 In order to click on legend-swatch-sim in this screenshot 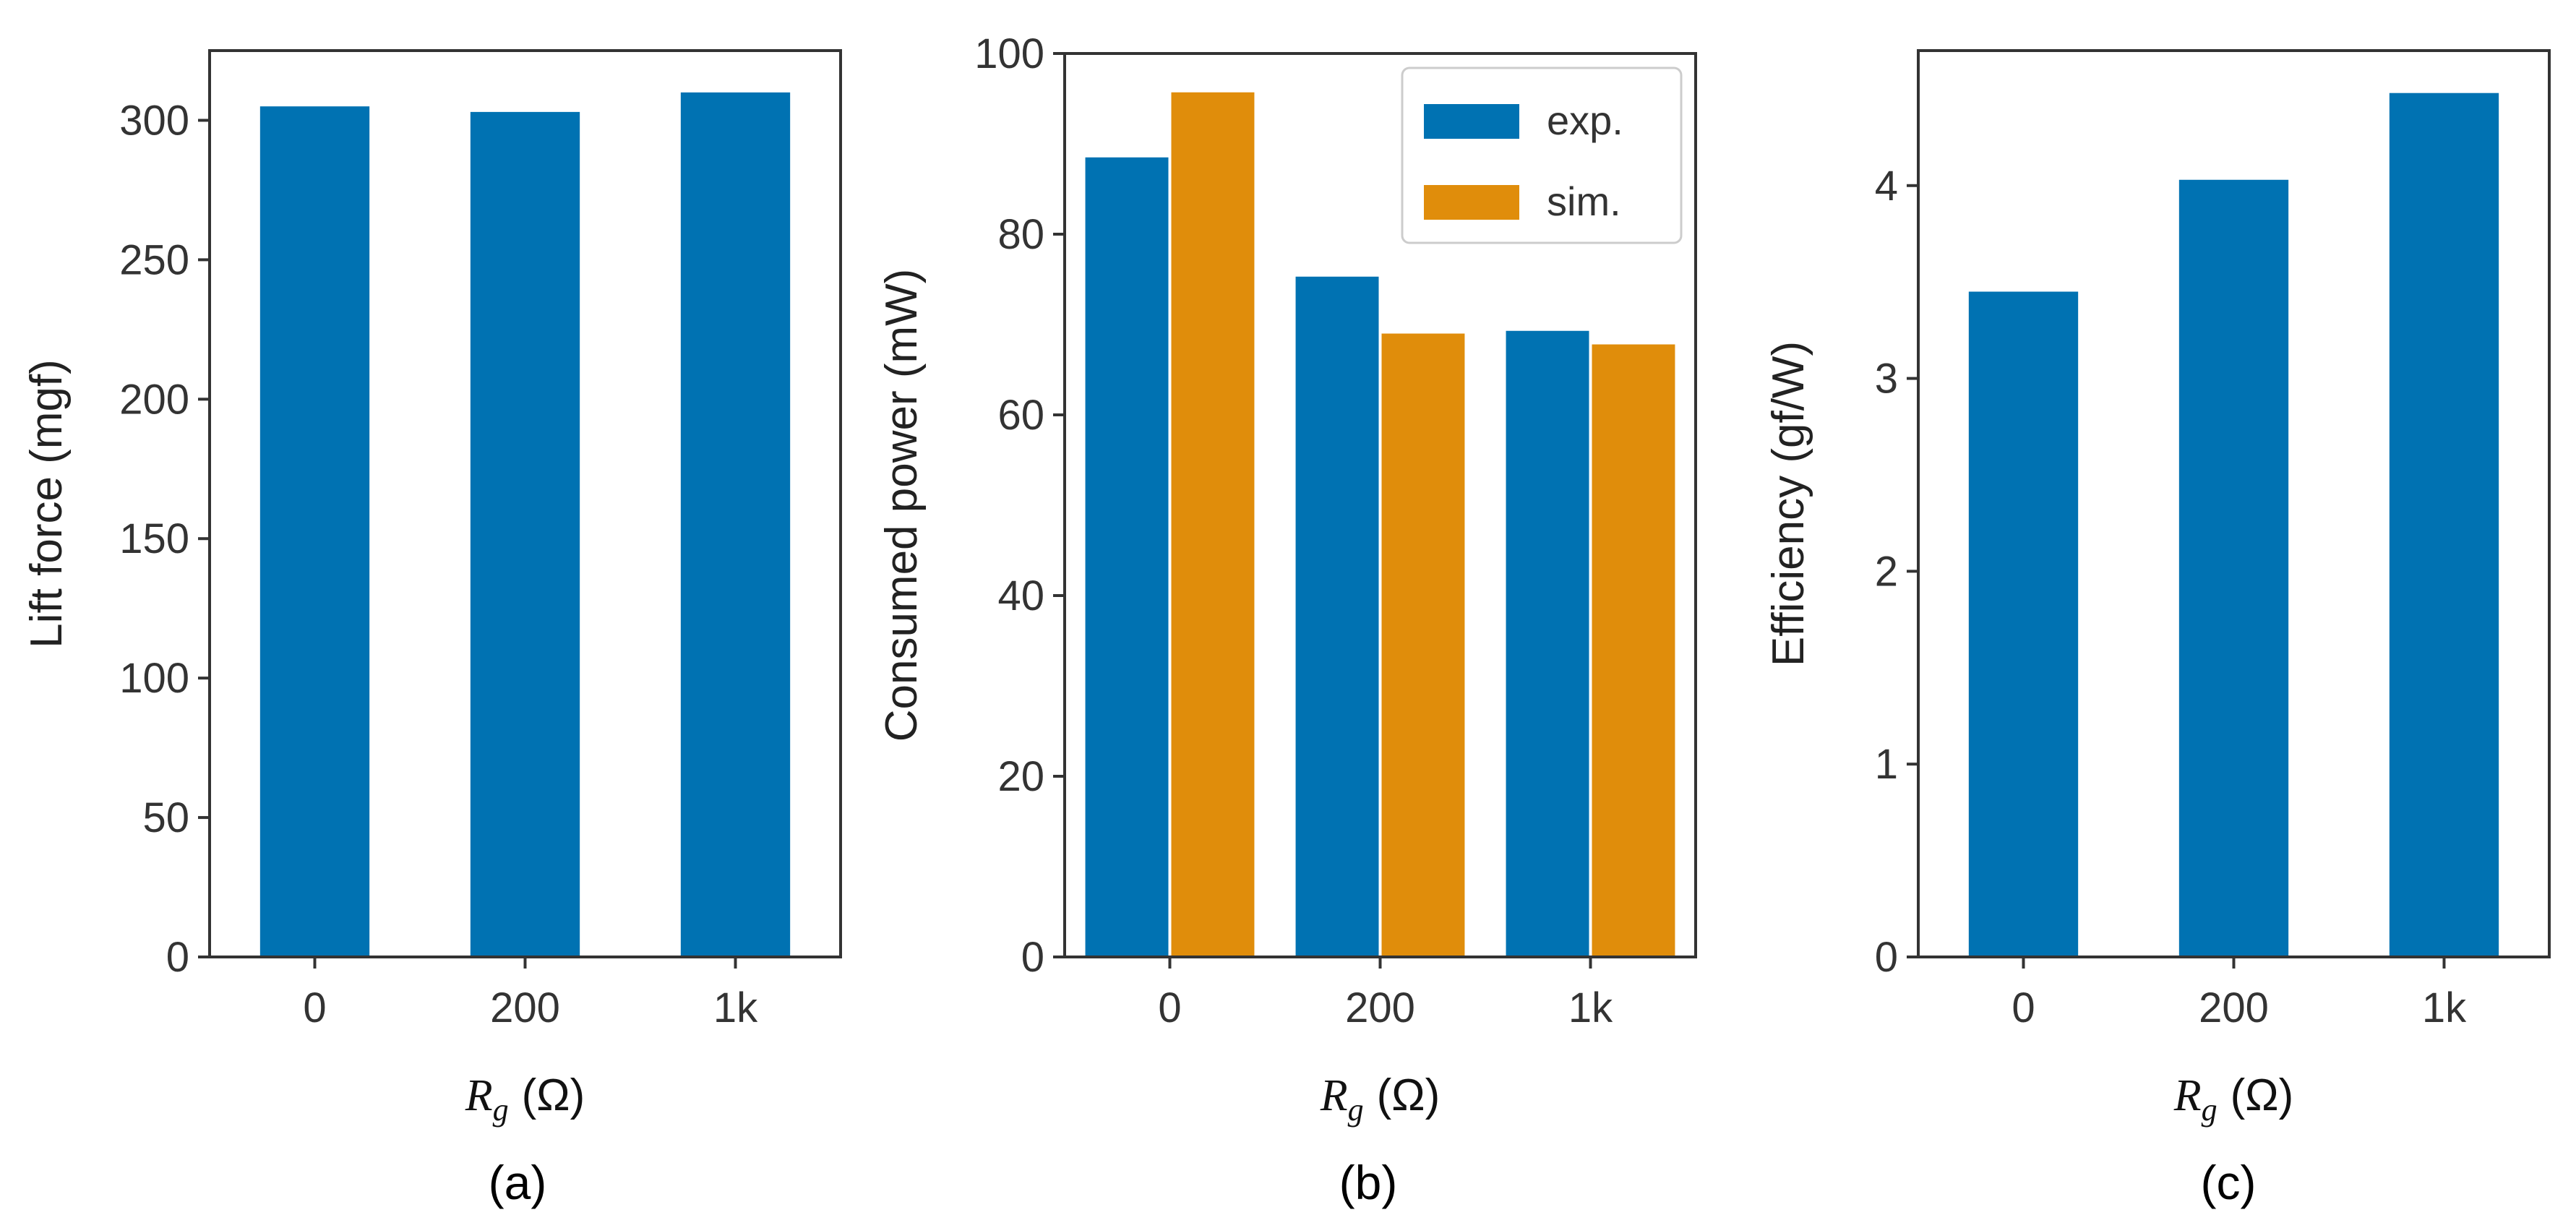, I will do `click(1472, 202)`.